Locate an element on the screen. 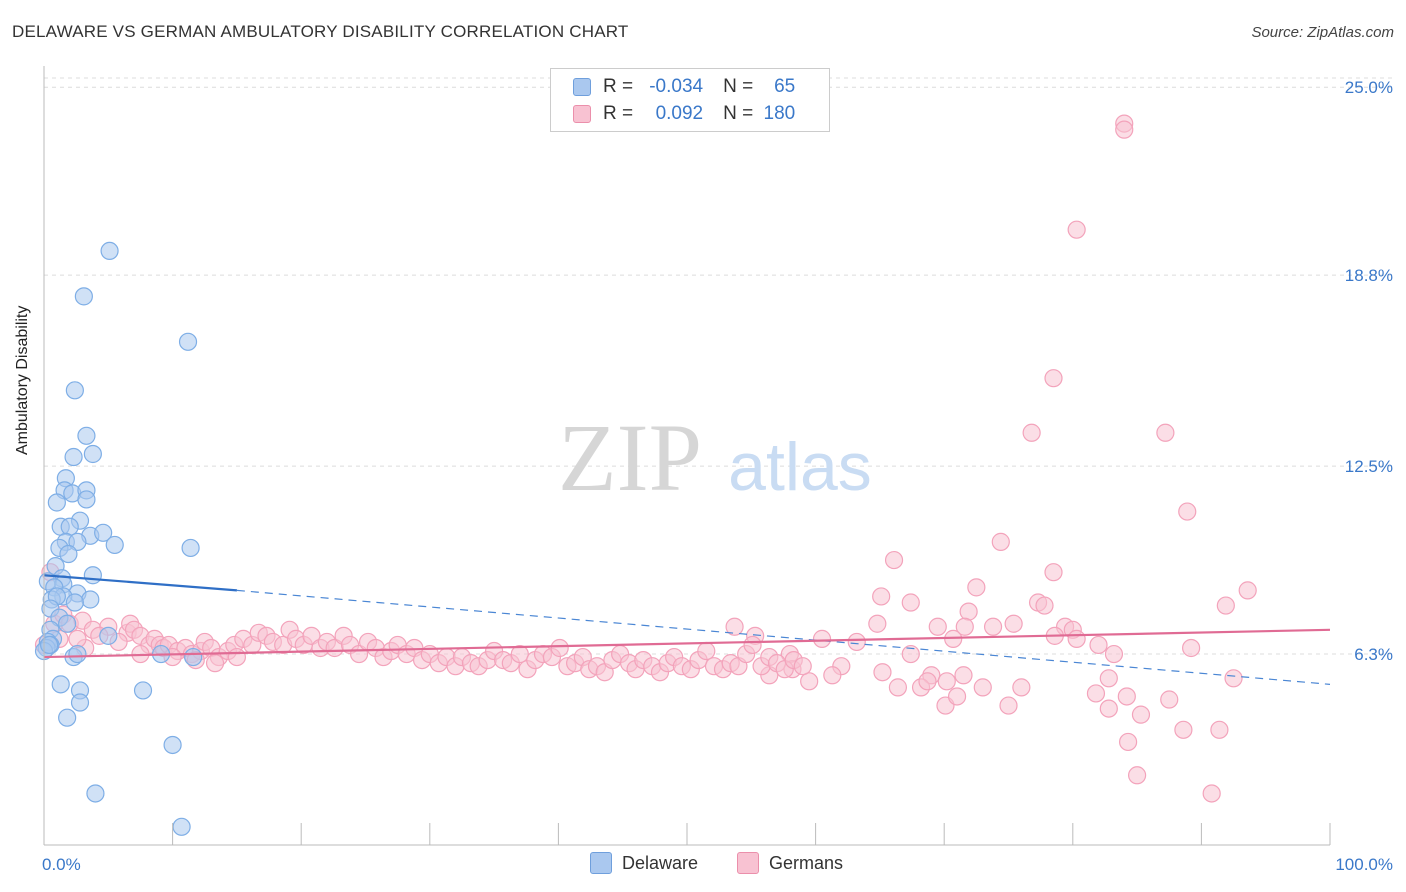 This screenshot has width=1406, height=892. y-tick-label: 6.3% is located at coordinates (1373, 654).